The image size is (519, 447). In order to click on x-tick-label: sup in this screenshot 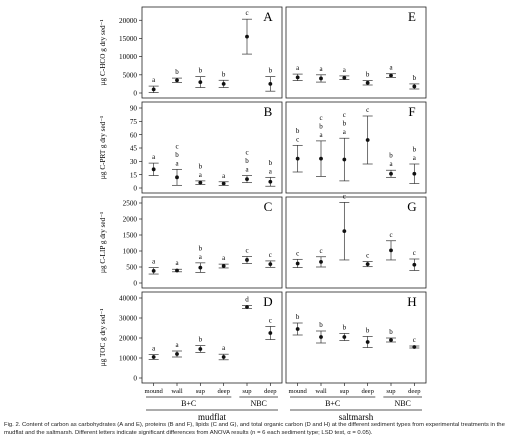, I will do `click(201, 391)`.